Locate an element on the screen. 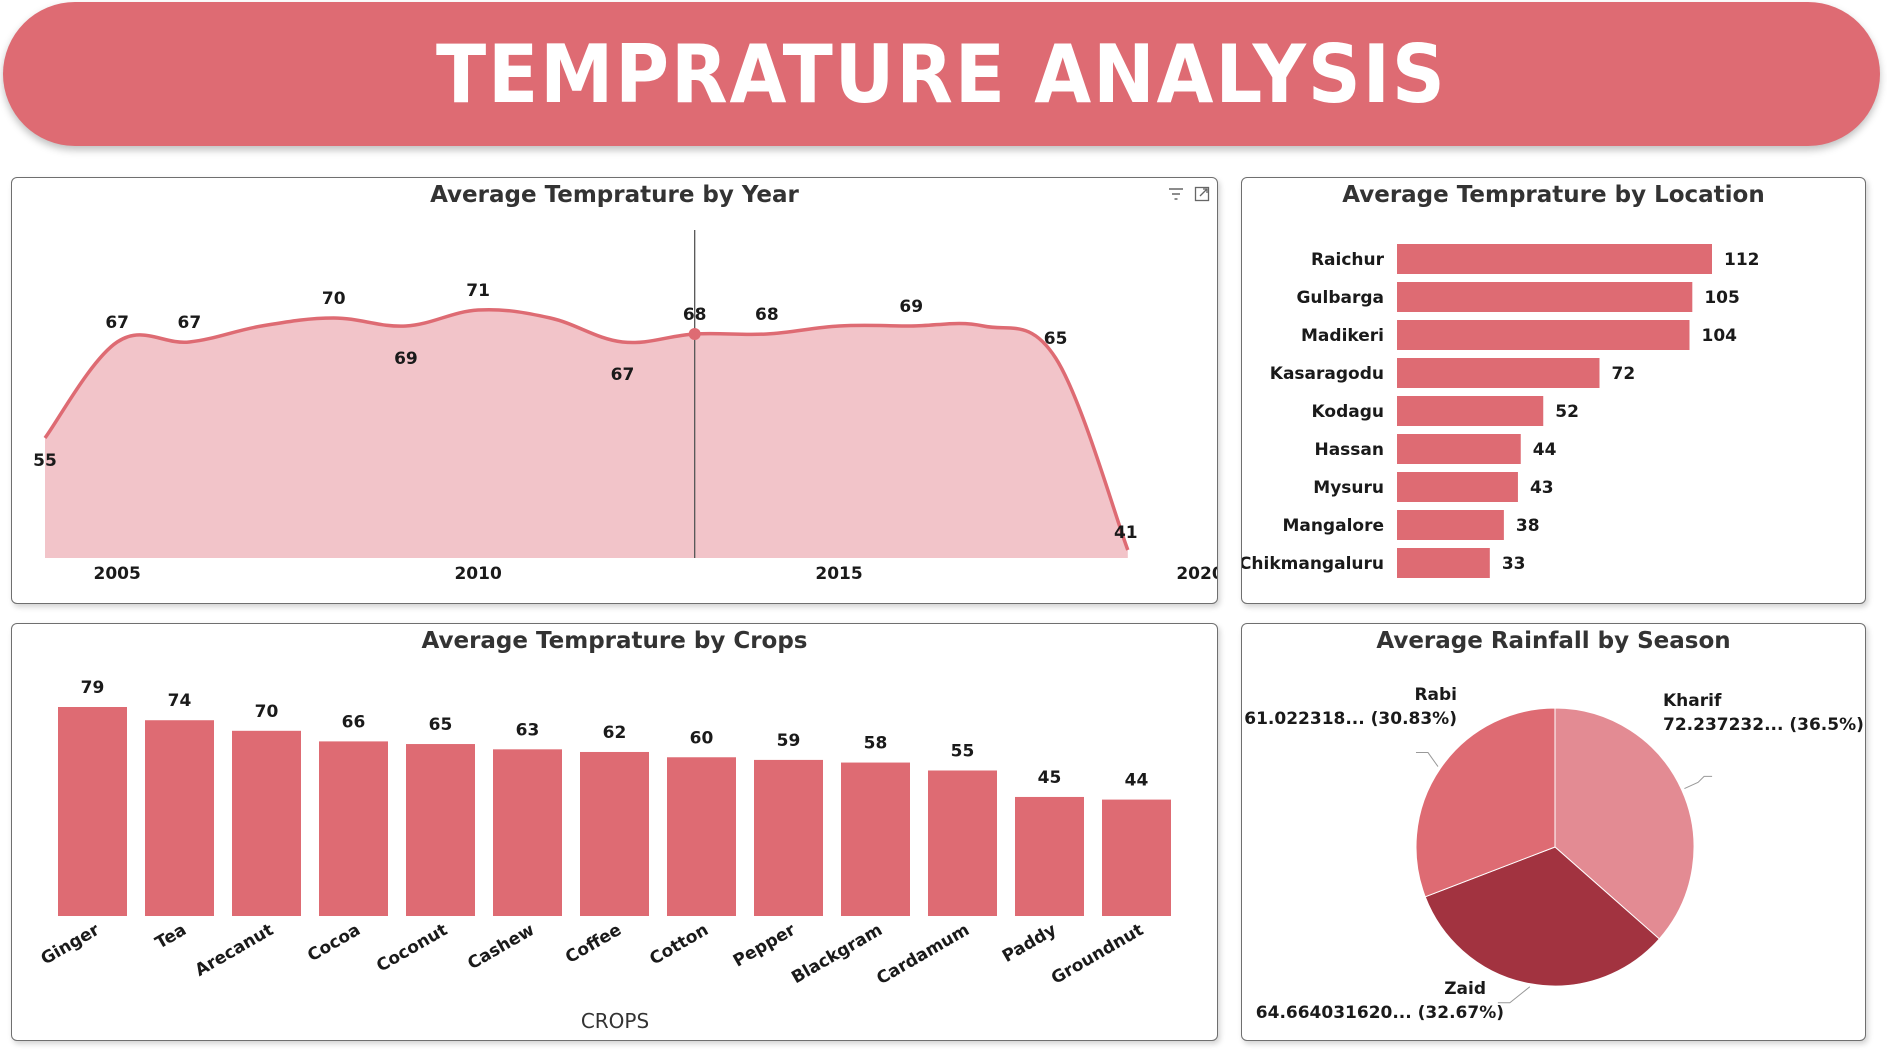 The width and height of the screenshot is (1887, 1061). category-label: Groundnut is located at coordinates (1097, 954).